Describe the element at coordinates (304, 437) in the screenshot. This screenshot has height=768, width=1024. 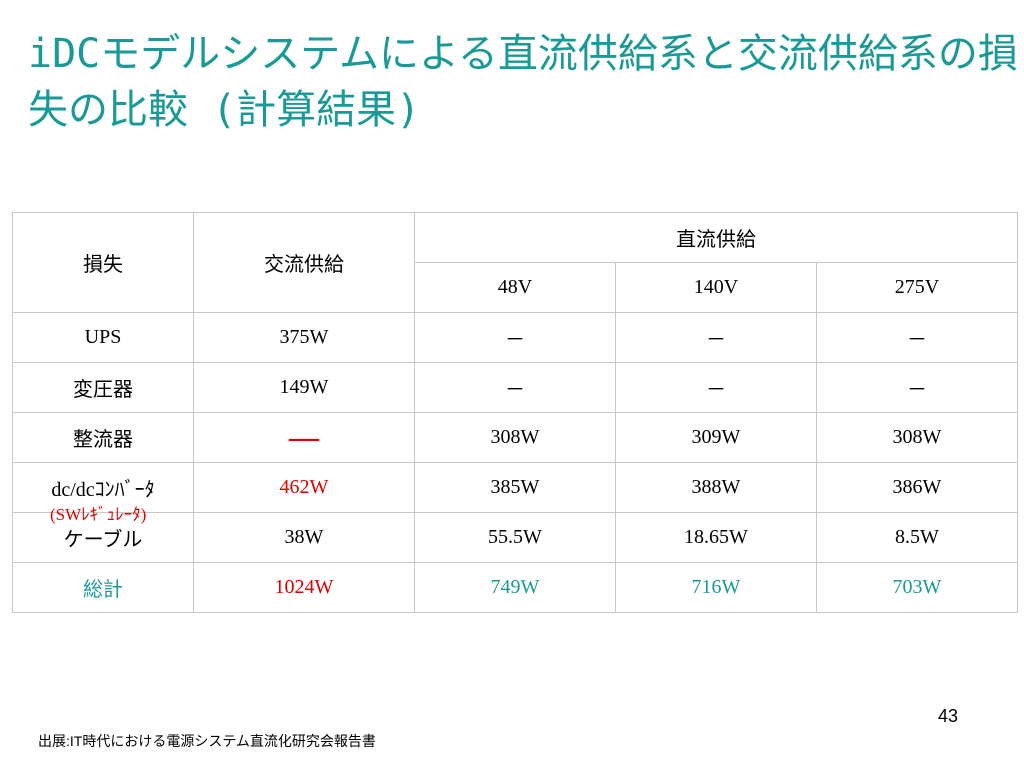
I see `table-cell: ―` at that location.